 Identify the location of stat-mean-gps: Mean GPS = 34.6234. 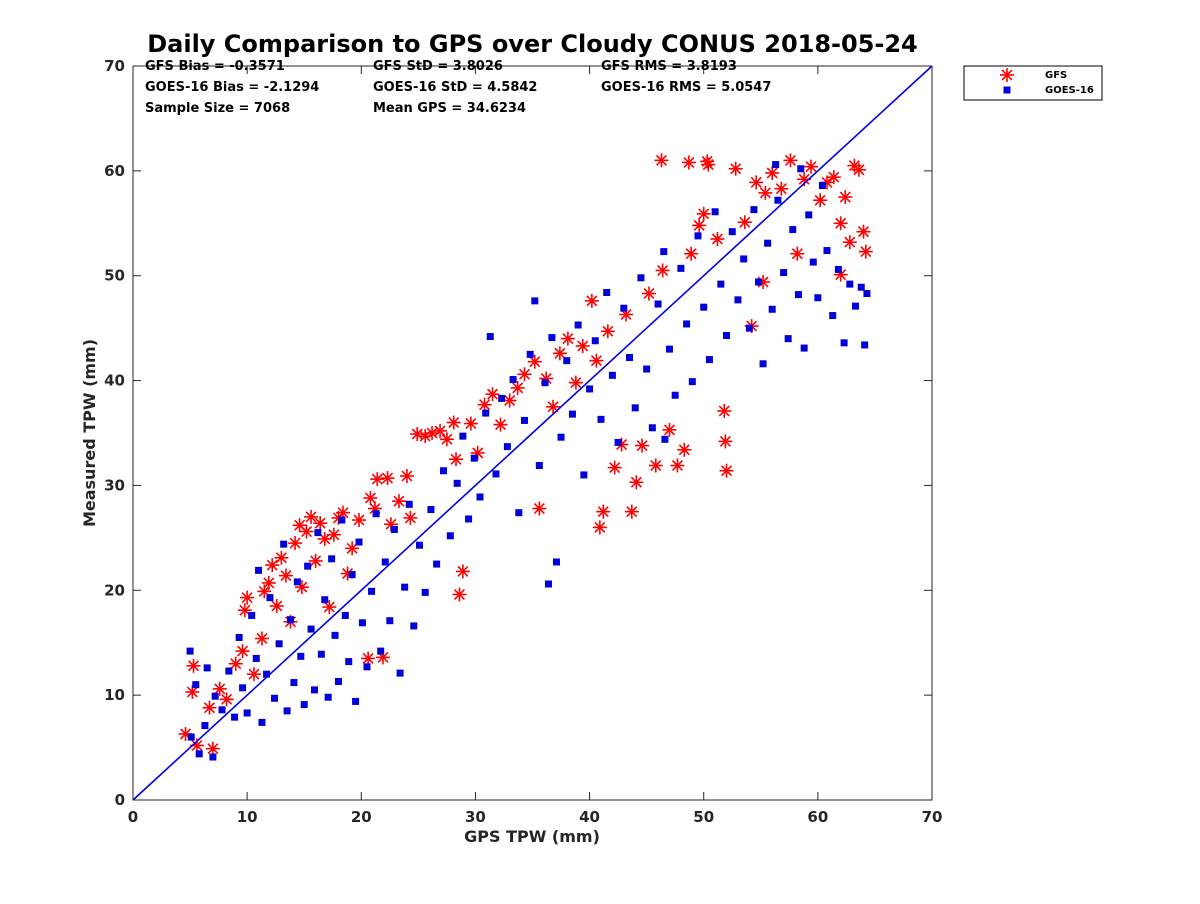
(450, 108).